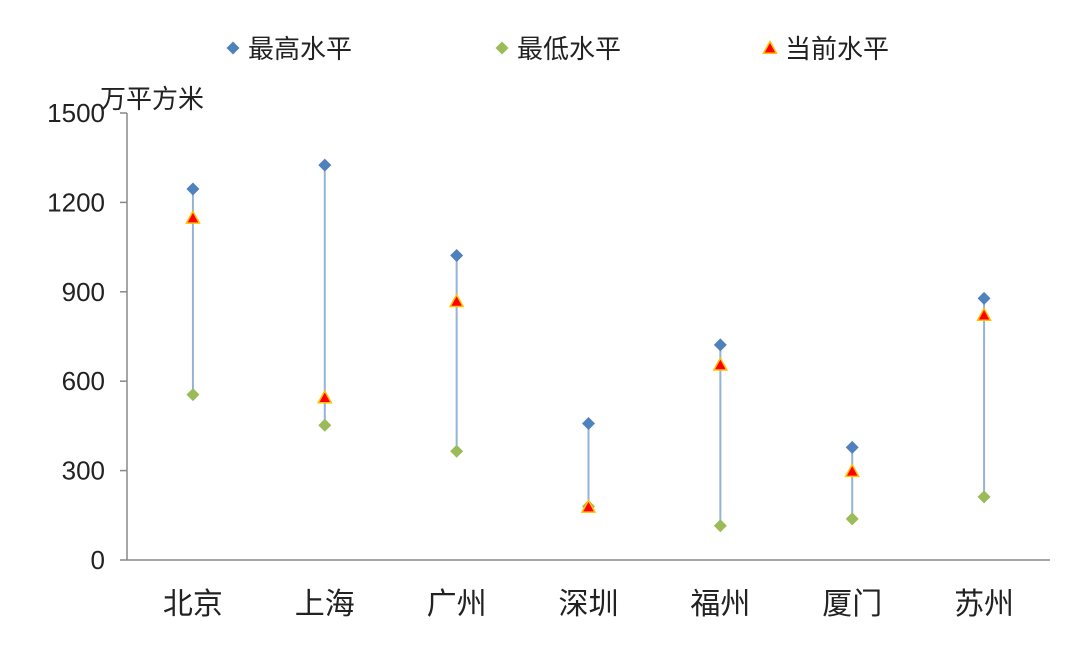  I want to click on legend-label: 最高水平, so click(300, 50).